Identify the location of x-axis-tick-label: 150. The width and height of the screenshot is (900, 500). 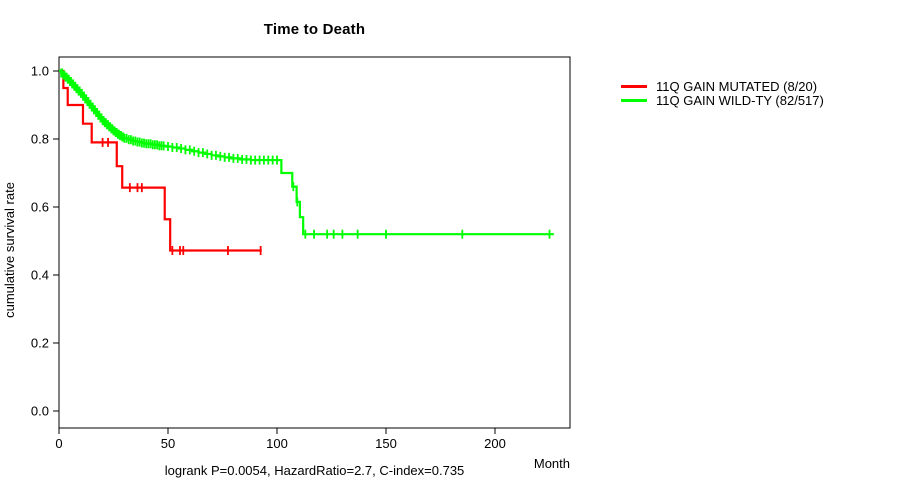
(386, 443).